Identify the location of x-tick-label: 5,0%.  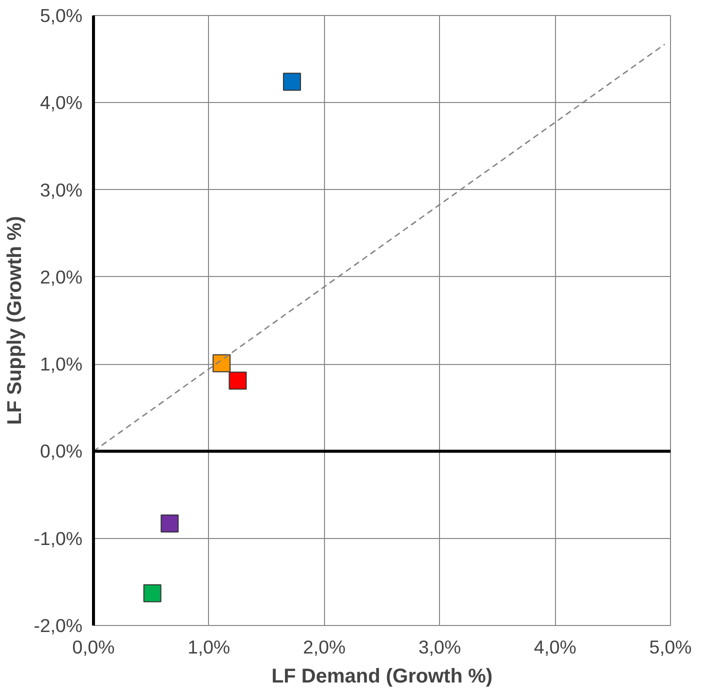
(670, 647).